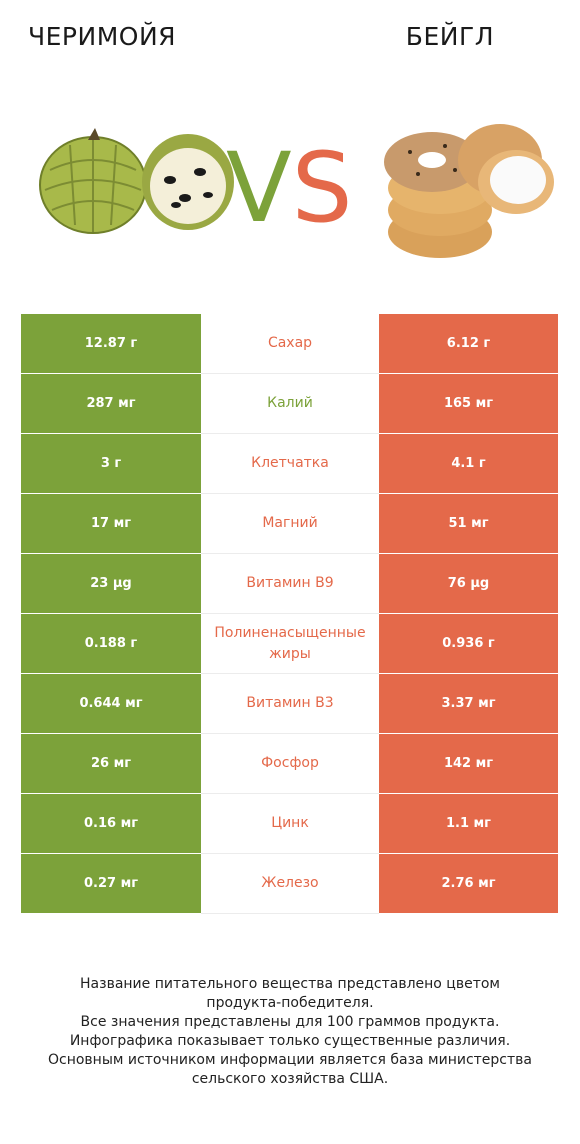 This screenshot has width=580, height=1144. I want to click on left-value: 0.16 мг, so click(111, 824).